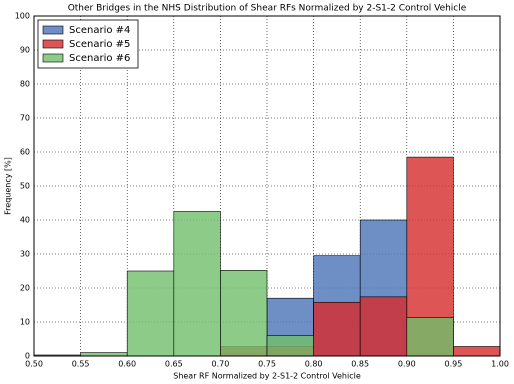 The width and height of the screenshot is (514, 384). I want to click on x-tick-label: 0.95, so click(453, 364).